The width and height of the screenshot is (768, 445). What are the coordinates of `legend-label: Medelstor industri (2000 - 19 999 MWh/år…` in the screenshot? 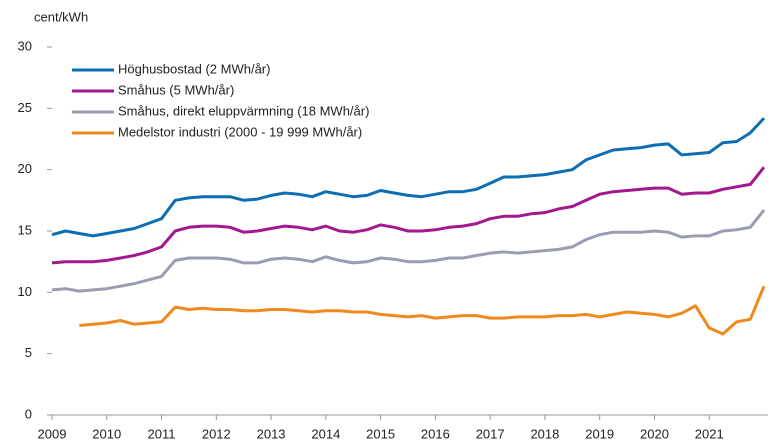 It's located at (240, 131).